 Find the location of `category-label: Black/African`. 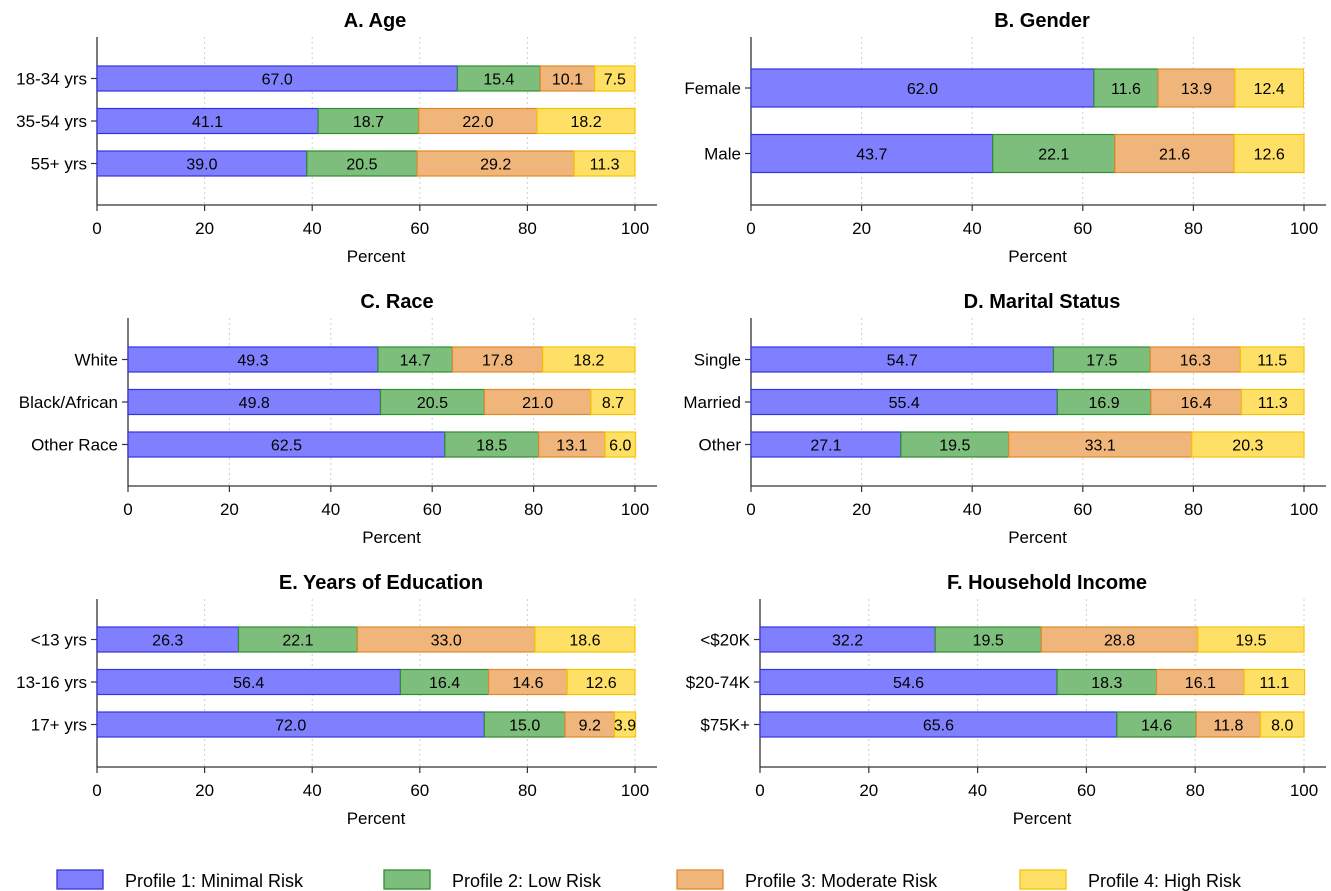

category-label: Black/African is located at coordinates (68, 402).